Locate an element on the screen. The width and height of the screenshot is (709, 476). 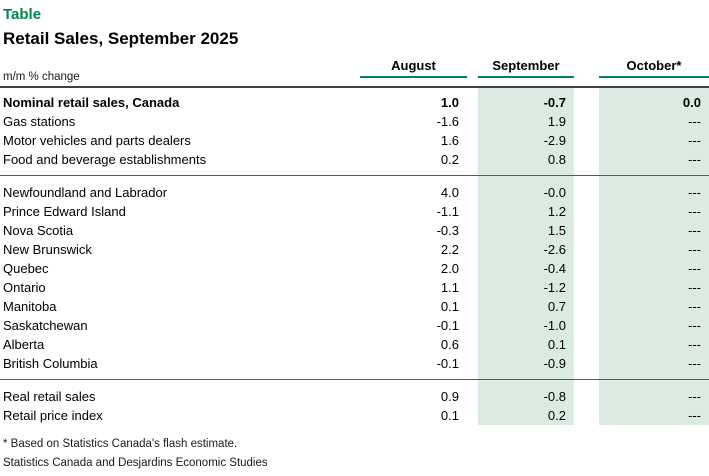
row-label: Food and beverage establishments is located at coordinates (105, 159).